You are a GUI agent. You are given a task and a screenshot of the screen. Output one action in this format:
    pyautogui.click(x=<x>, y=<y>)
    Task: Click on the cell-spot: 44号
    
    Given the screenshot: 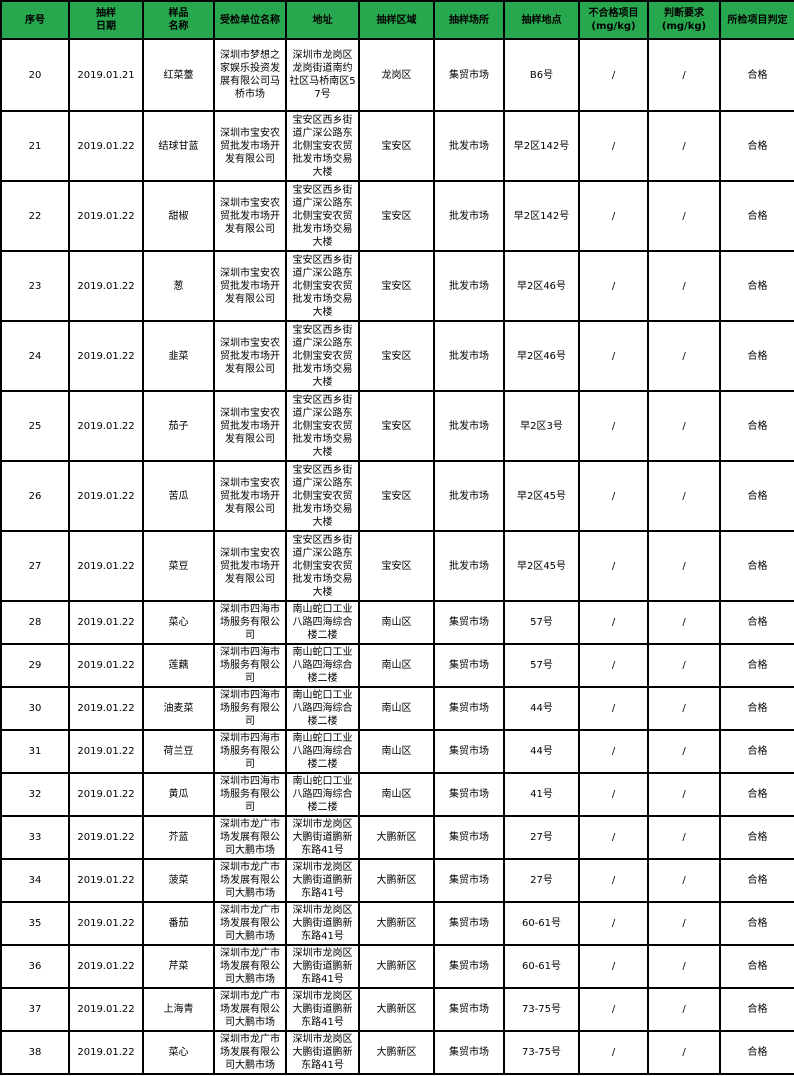 What is the action you would take?
    pyautogui.click(x=541, y=751)
    